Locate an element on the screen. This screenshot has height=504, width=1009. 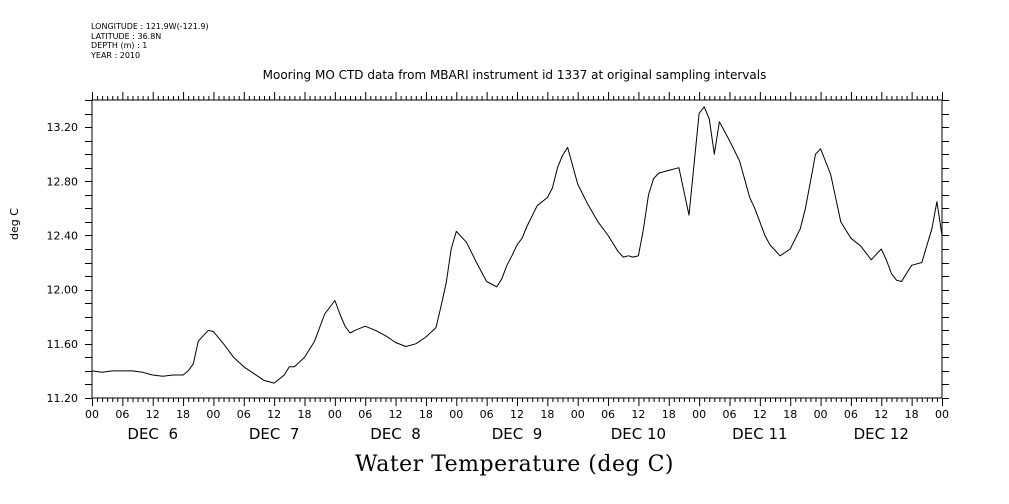
latitude-text: LATITUDE : 36.8N is located at coordinates (126, 36).